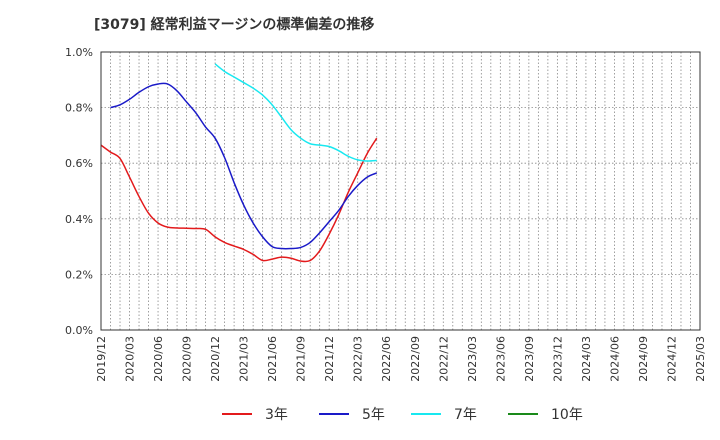 The width and height of the screenshot is (720, 440). Describe the element at coordinates (79, 330) in the screenshot. I see `y-tick-label: 0.0%` at that location.